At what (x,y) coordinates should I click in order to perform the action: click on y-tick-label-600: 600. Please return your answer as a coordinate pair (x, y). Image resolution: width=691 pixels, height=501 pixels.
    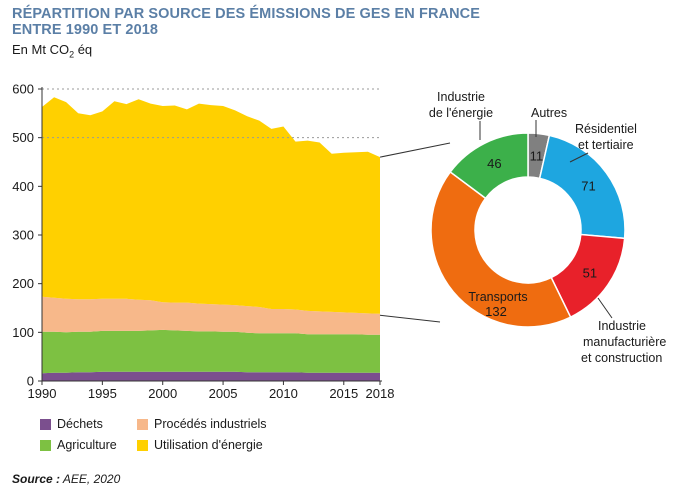
    Looking at the image, I should click on (23, 89).